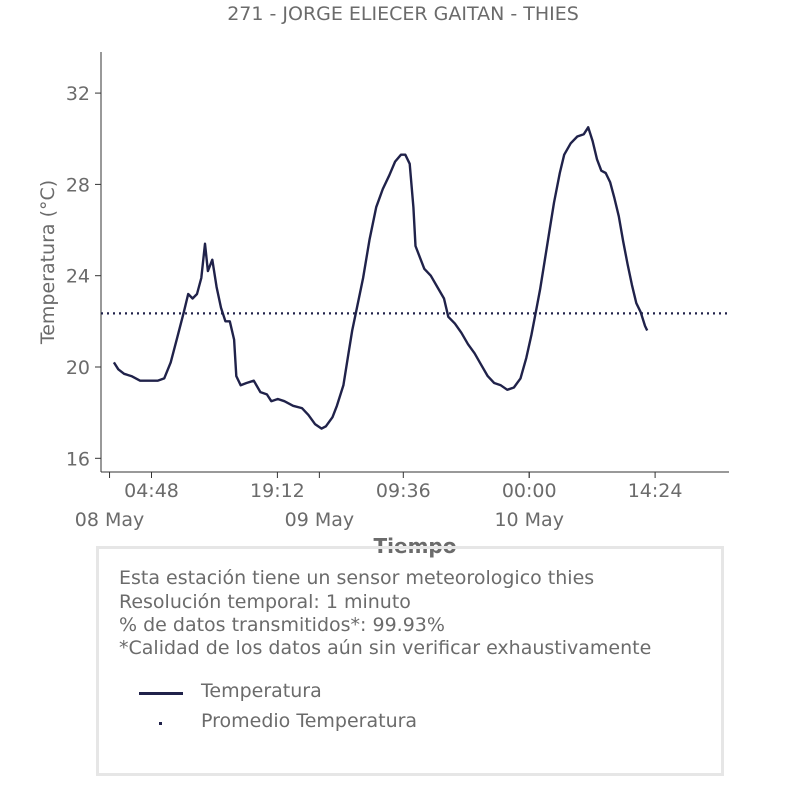 Image resolution: width=806 pixels, height=806 pixels. I want to click on legend-label-temperatura: Temperatura, so click(261, 691).